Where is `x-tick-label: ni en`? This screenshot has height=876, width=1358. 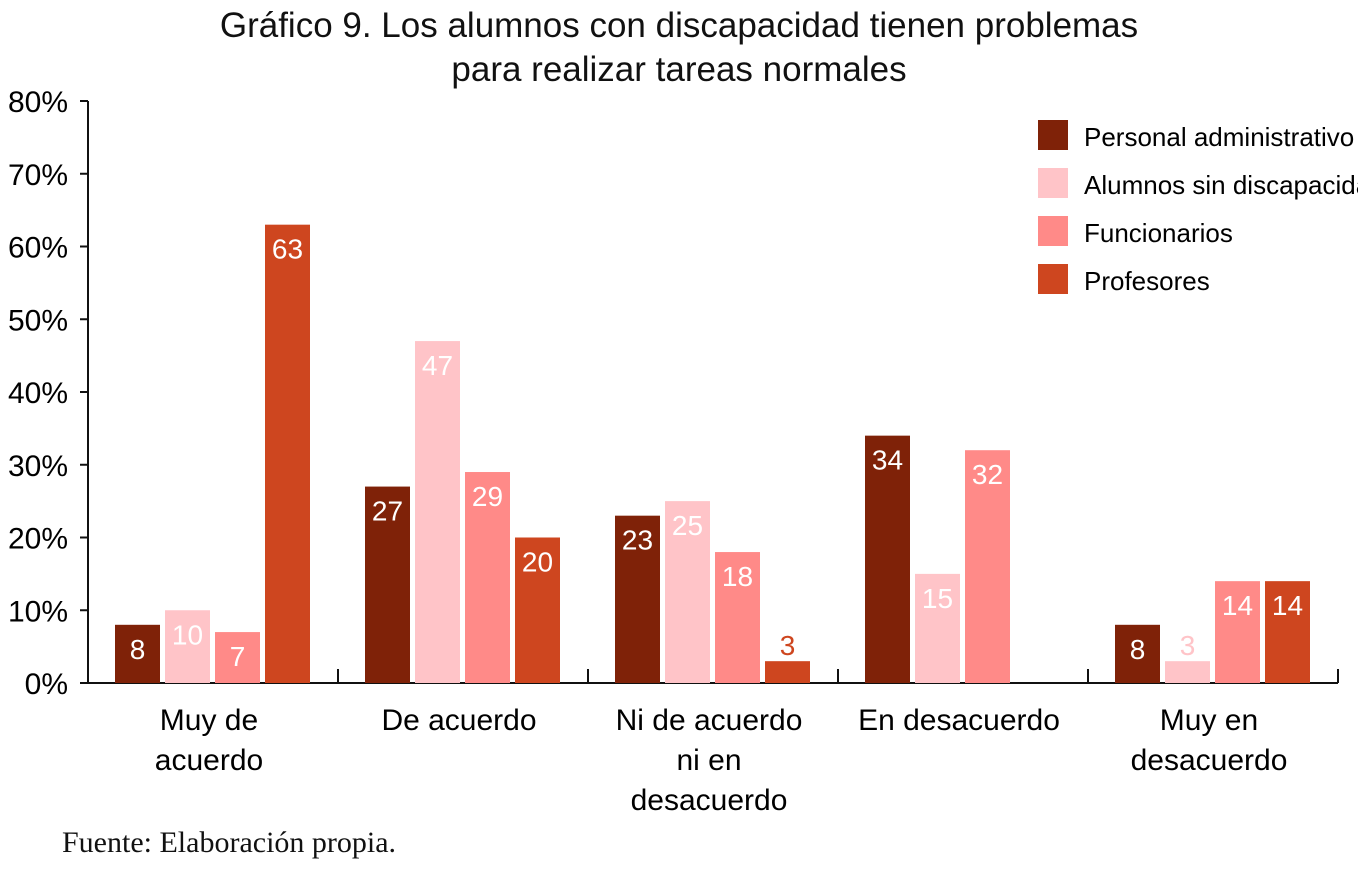
x-tick-label: ni en is located at coordinates (708, 760).